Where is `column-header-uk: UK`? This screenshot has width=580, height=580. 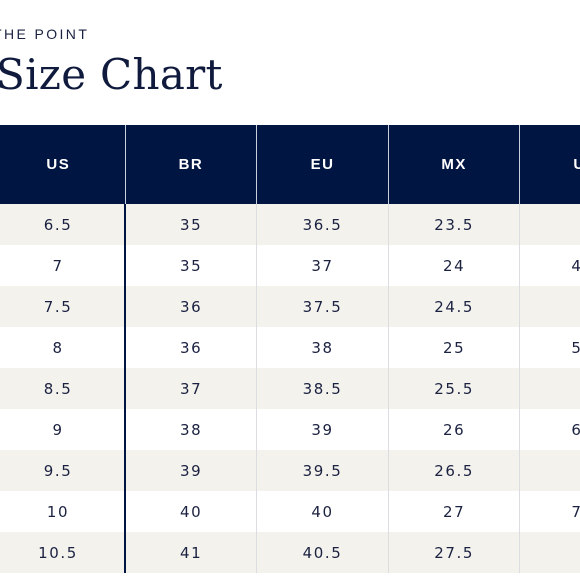 column-header-uk: UK is located at coordinates (549, 164).